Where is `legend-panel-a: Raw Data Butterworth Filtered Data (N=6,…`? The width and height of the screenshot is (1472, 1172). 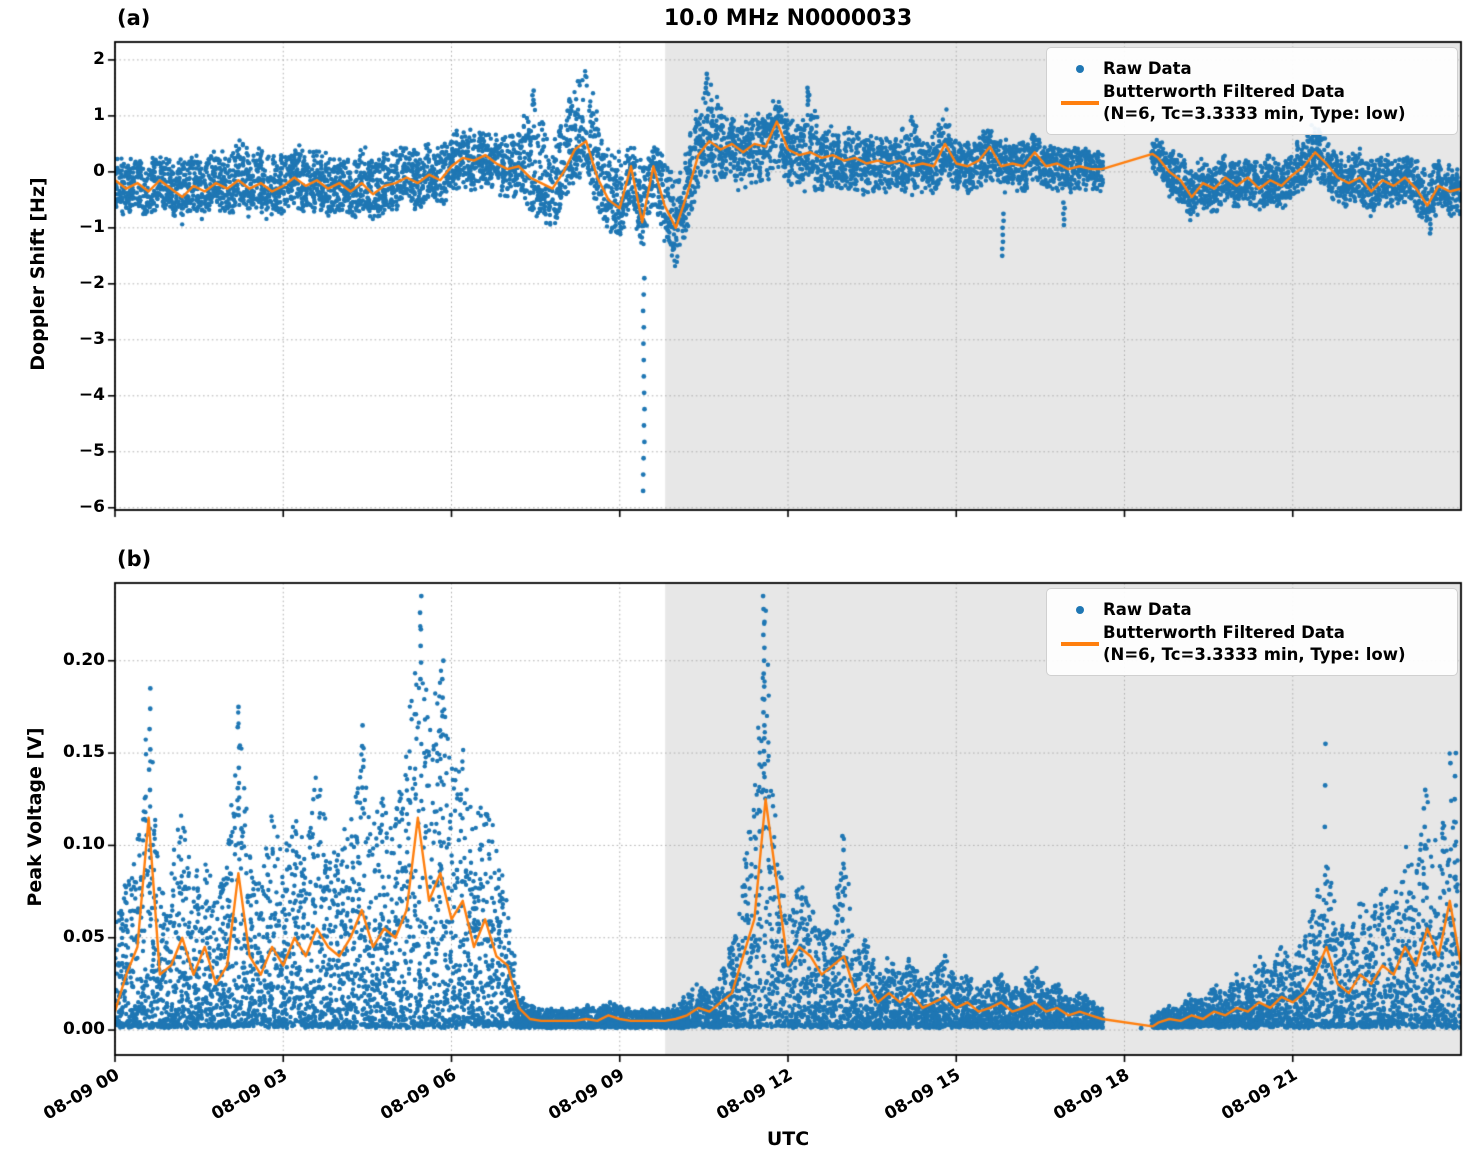 legend-panel-a: Raw Data Butterworth Filtered Data (N=6,… is located at coordinates (1252, 91).